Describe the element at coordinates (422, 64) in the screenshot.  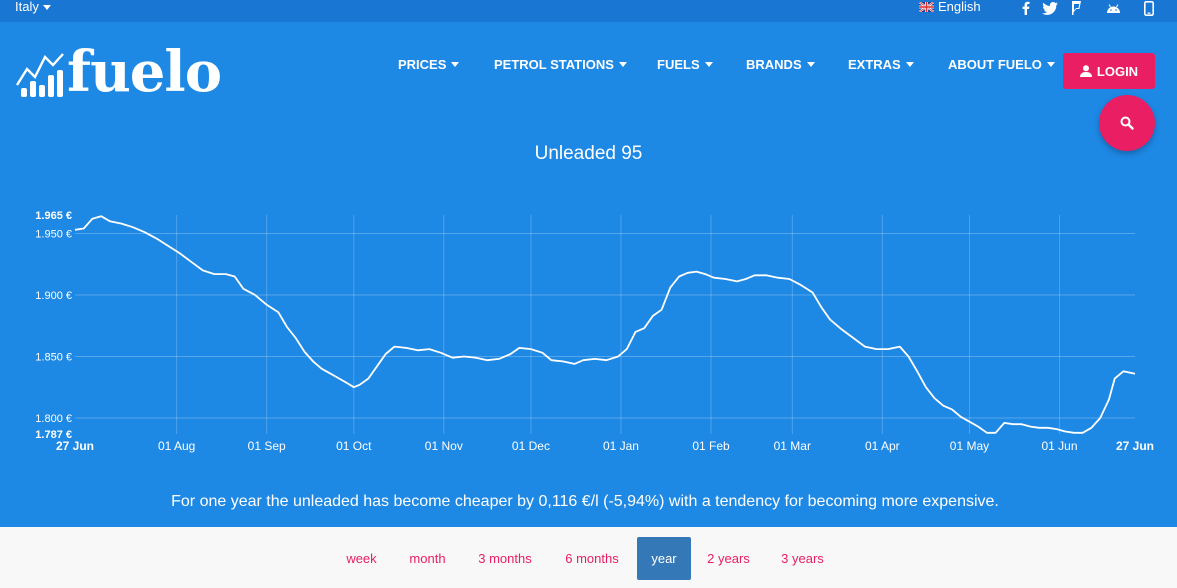
I see `nav-prices-label: PRICES` at that location.